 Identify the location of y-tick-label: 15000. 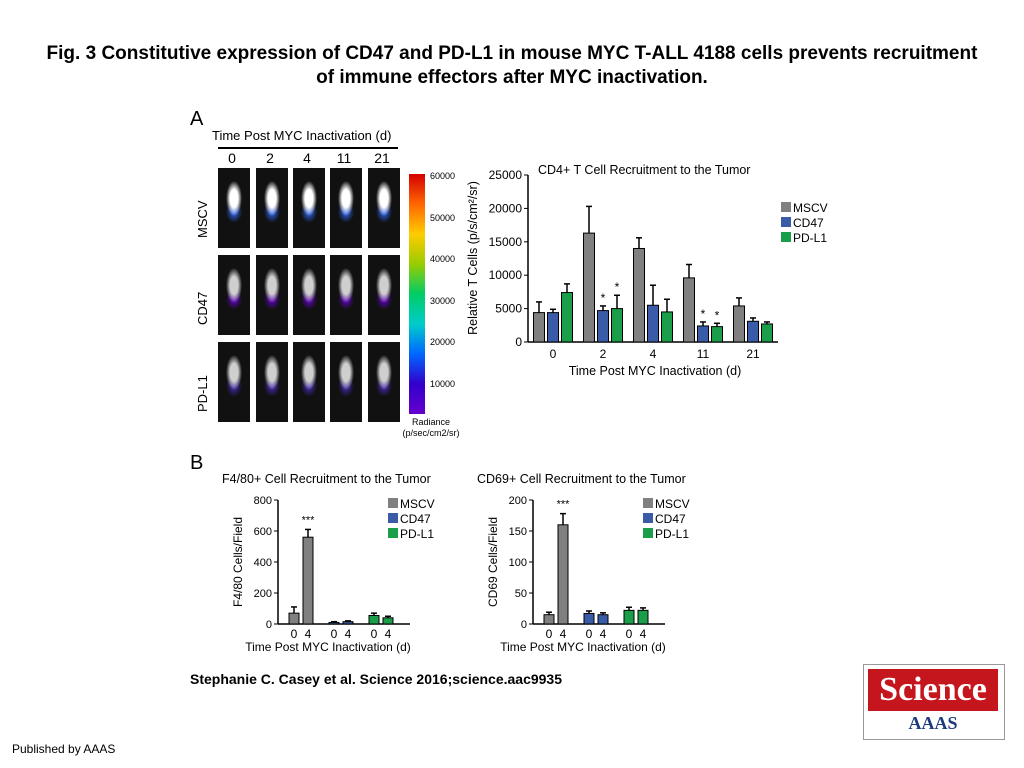
(506, 242).